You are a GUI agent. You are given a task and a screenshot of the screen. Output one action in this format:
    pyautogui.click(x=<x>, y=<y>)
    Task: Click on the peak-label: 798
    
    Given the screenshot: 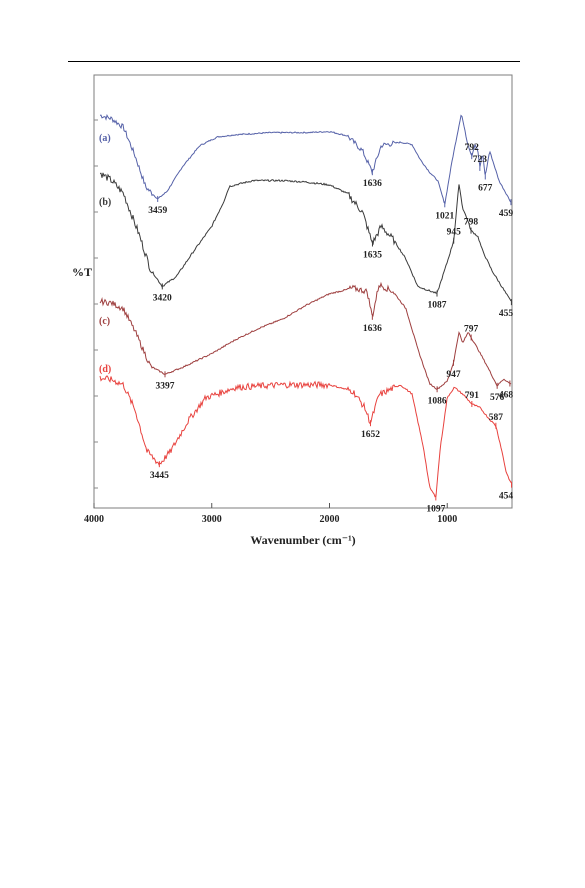 What is the action you would take?
    pyautogui.click(x=471, y=223)
    